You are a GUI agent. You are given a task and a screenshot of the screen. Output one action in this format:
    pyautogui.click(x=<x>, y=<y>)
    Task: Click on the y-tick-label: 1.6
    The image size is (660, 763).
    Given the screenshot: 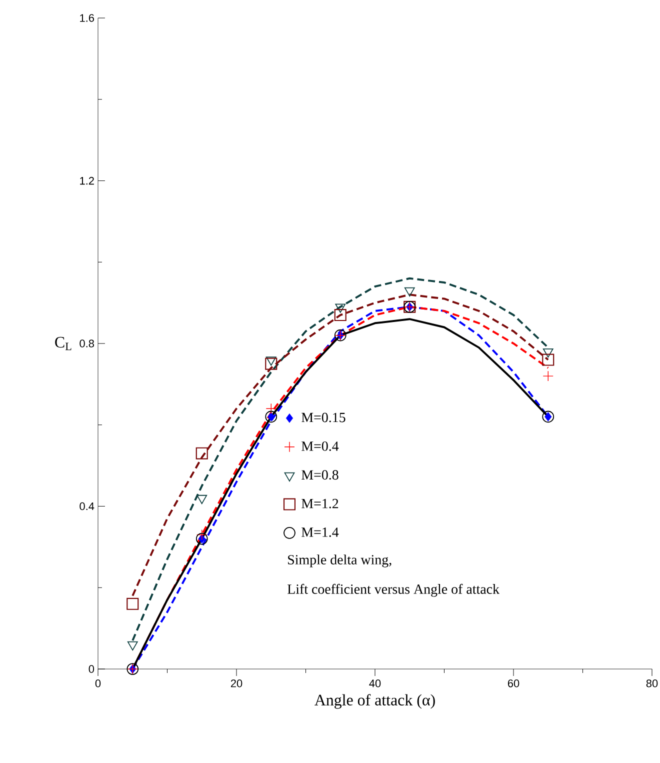 What is the action you would take?
    pyautogui.click(x=87, y=18)
    